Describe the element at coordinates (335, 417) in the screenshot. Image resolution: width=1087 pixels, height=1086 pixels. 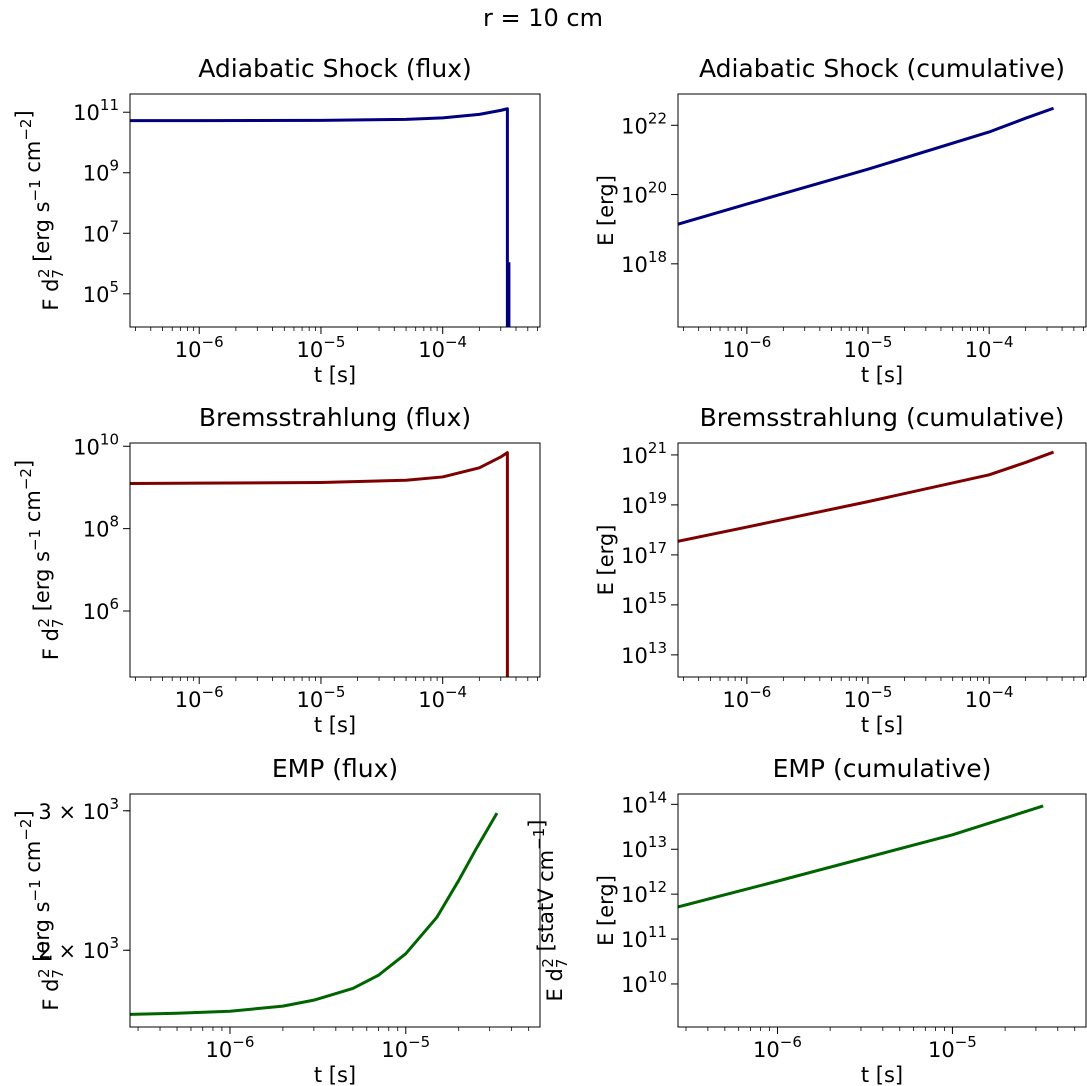
I see `panel-title: Bremsstrahlung (flux)` at that location.